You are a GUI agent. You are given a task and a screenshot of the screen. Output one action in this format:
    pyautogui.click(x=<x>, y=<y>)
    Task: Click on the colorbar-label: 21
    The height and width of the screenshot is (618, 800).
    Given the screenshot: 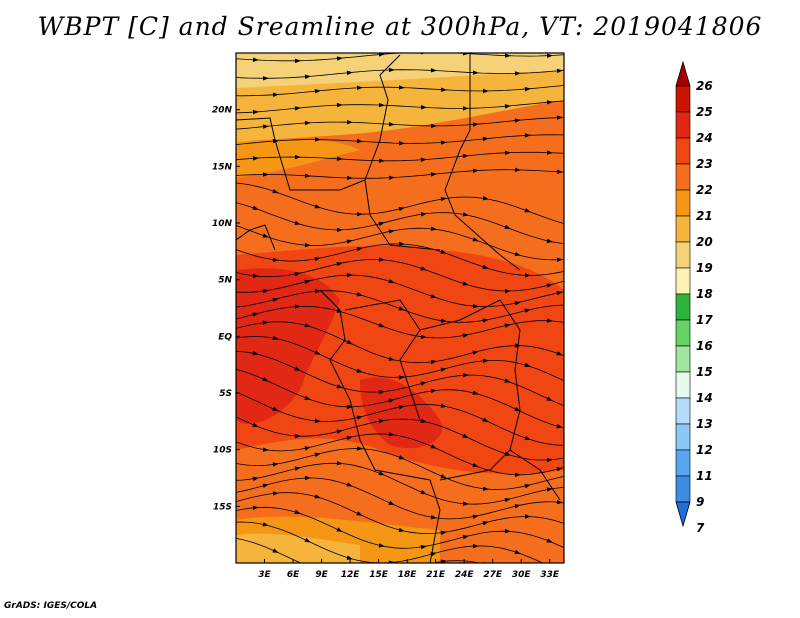 What is the action you would take?
    pyautogui.click(x=704, y=216)
    